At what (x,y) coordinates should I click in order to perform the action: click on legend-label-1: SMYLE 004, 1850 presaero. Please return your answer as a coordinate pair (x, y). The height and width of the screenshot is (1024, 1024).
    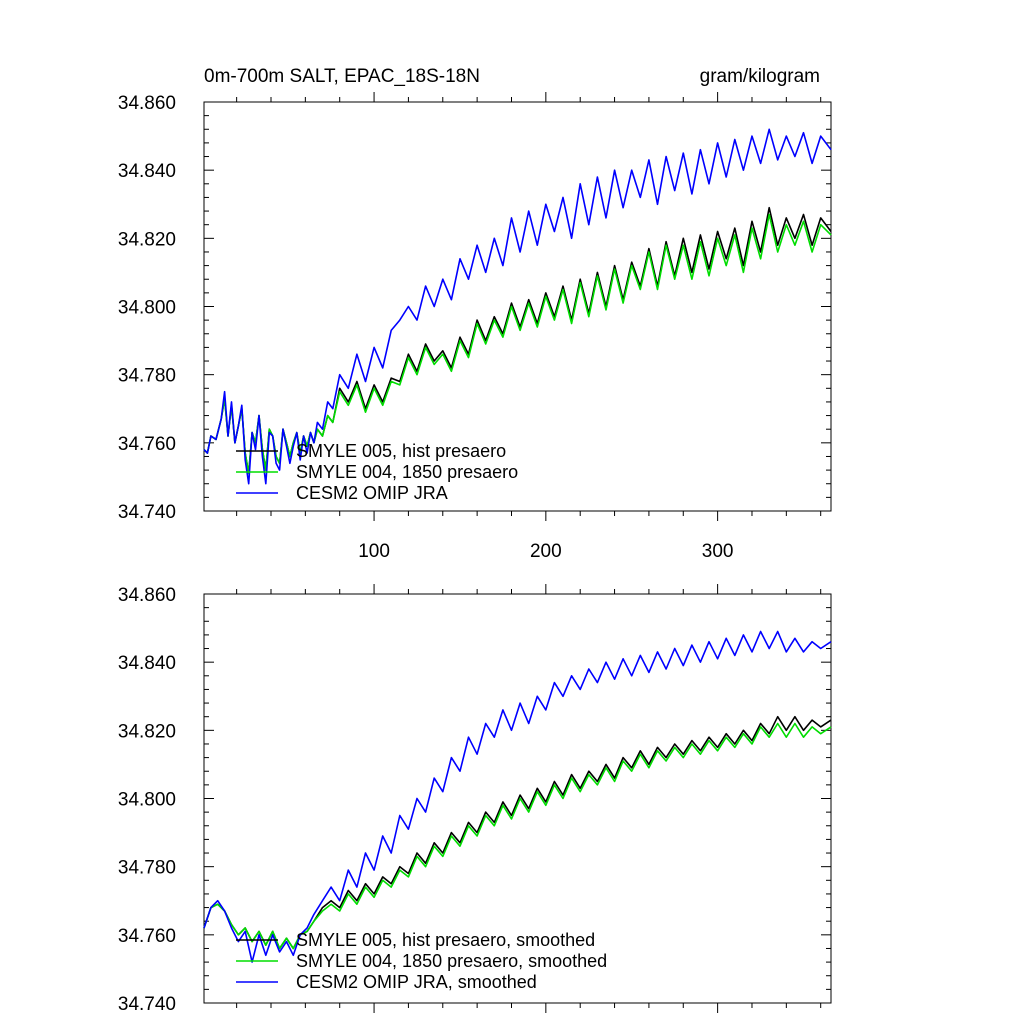
    Looking at the image, I should click on (407, 472).